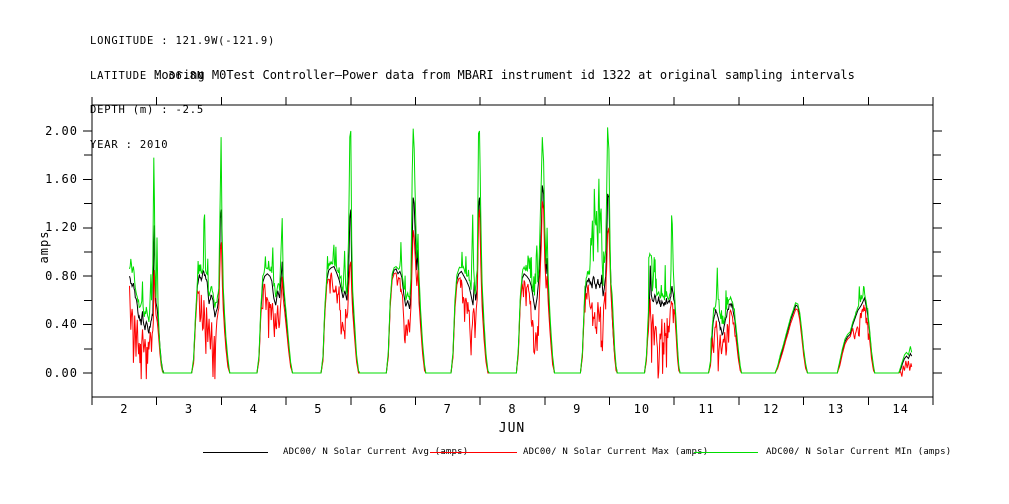 The height and width of the screenshot is (504, 1009). What do you see at coordinates (189, 409) in the screenshot?
I see `x-tick-label: 3` at bounding box center [189, 409].